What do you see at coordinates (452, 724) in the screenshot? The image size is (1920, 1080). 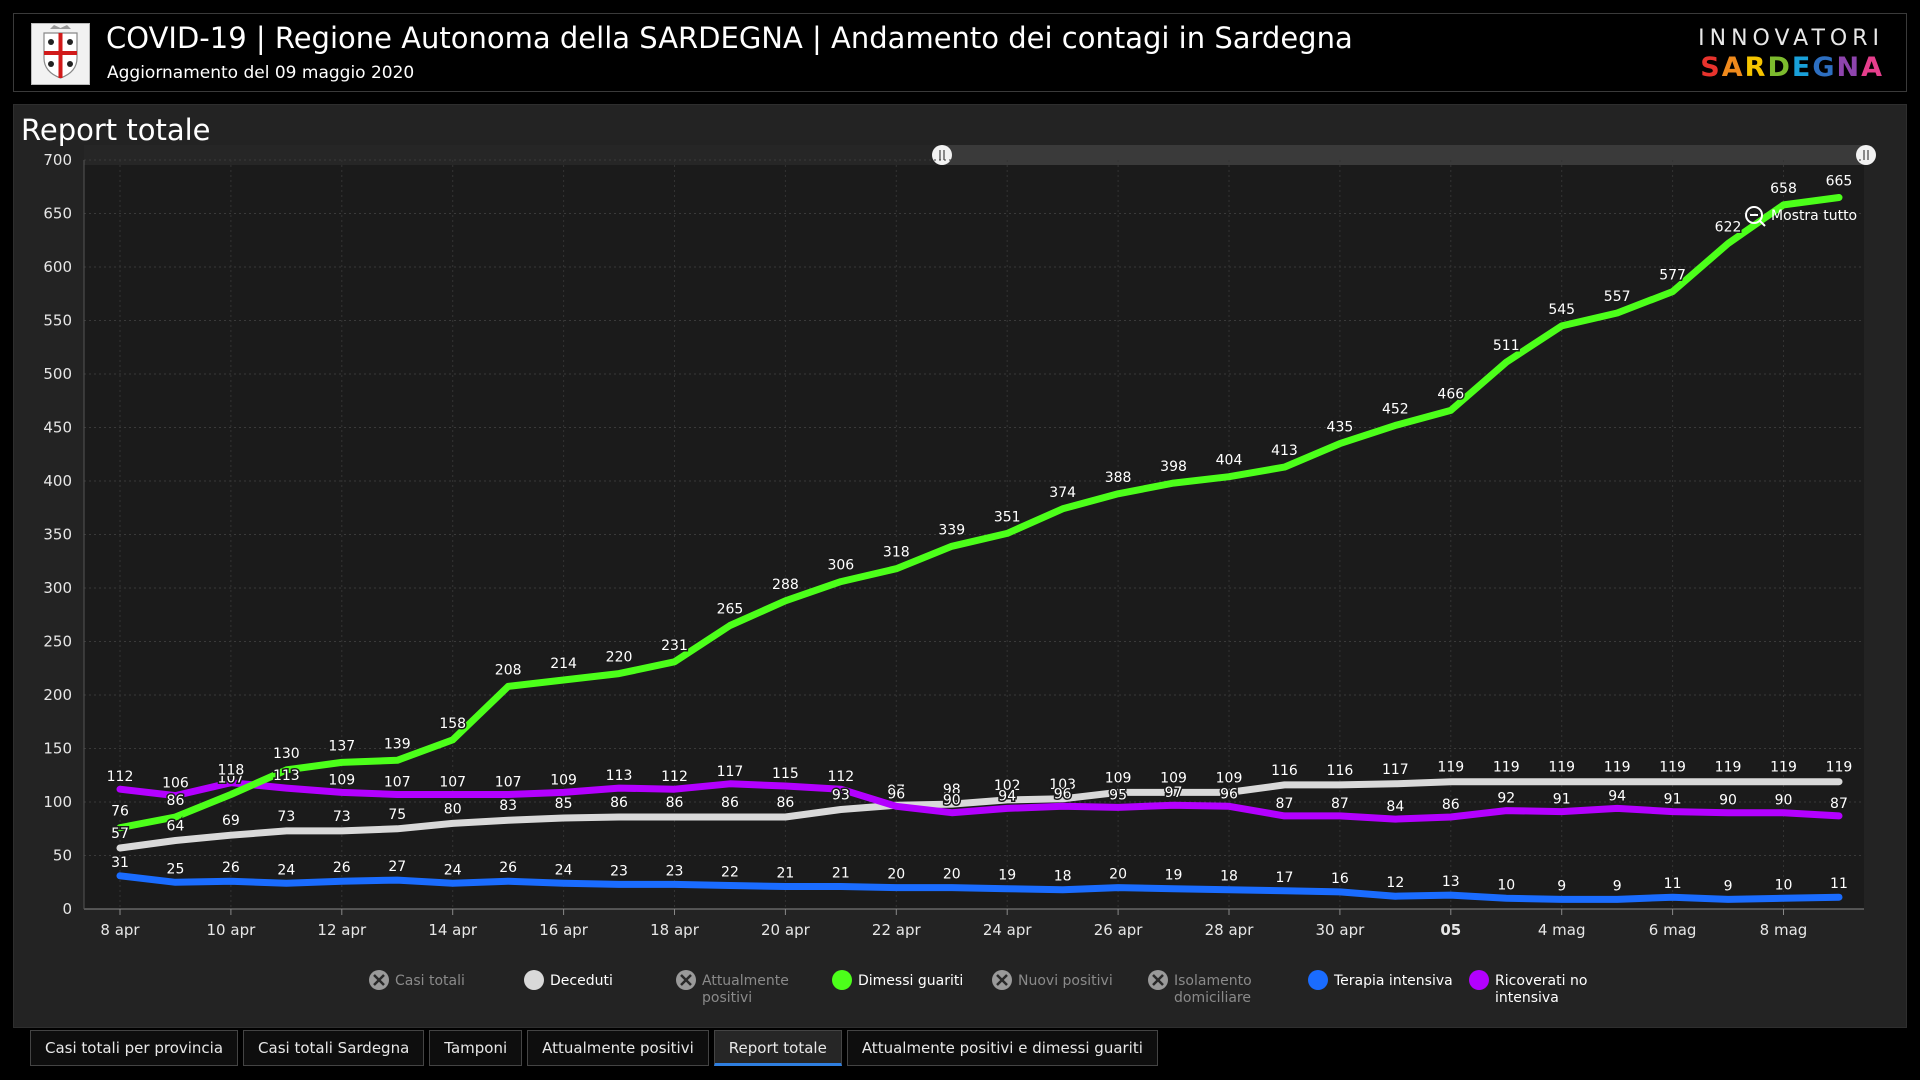 I see `data-label: 158` at bounding box center [452, 724].